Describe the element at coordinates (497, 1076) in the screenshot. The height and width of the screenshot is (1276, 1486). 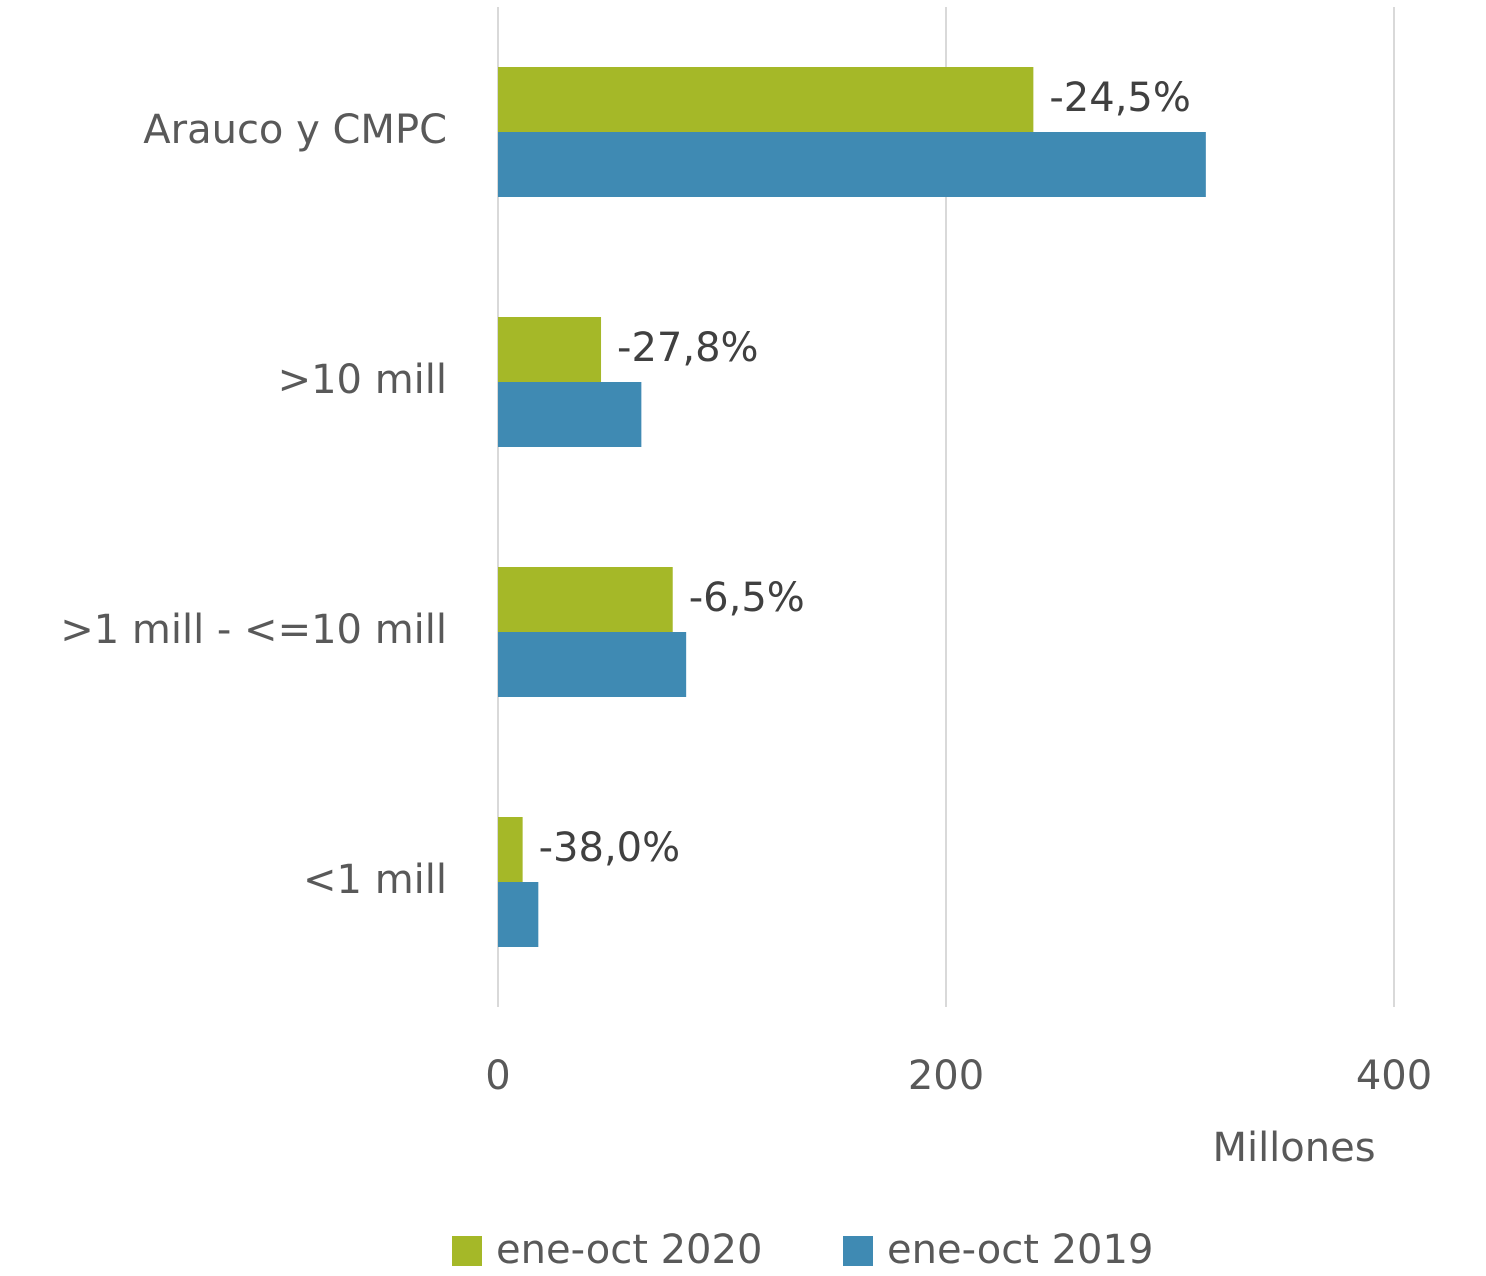
I see `x-tick-label: 0` at that location.